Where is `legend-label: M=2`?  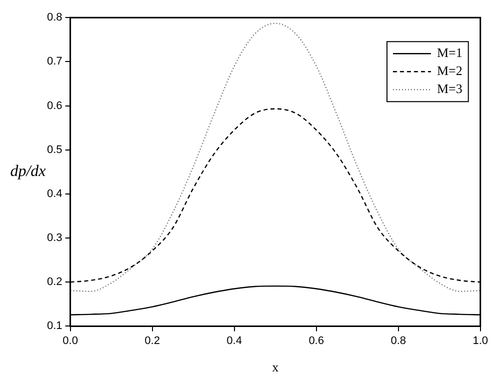 legend-label: M=2 is located at coordinates (449, 70).